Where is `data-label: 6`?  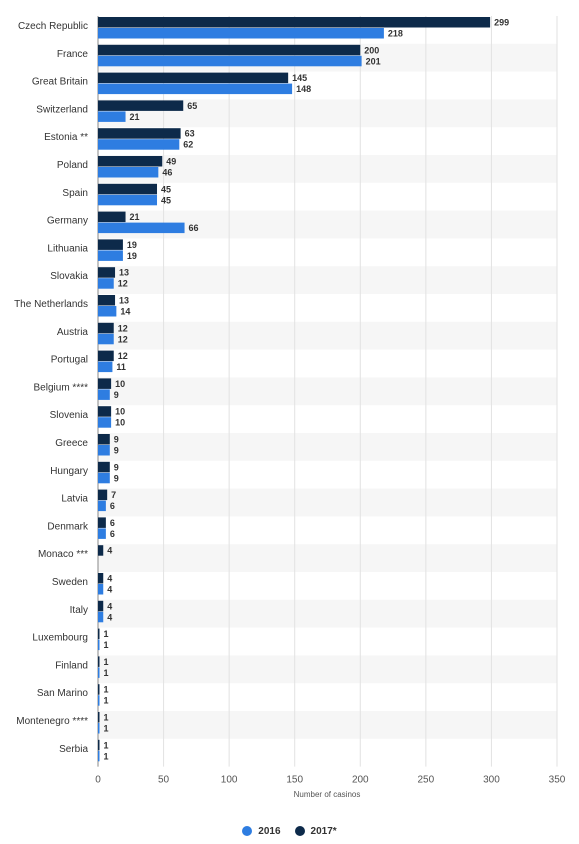 data-label: 6 is located at coordinates (112, 534).